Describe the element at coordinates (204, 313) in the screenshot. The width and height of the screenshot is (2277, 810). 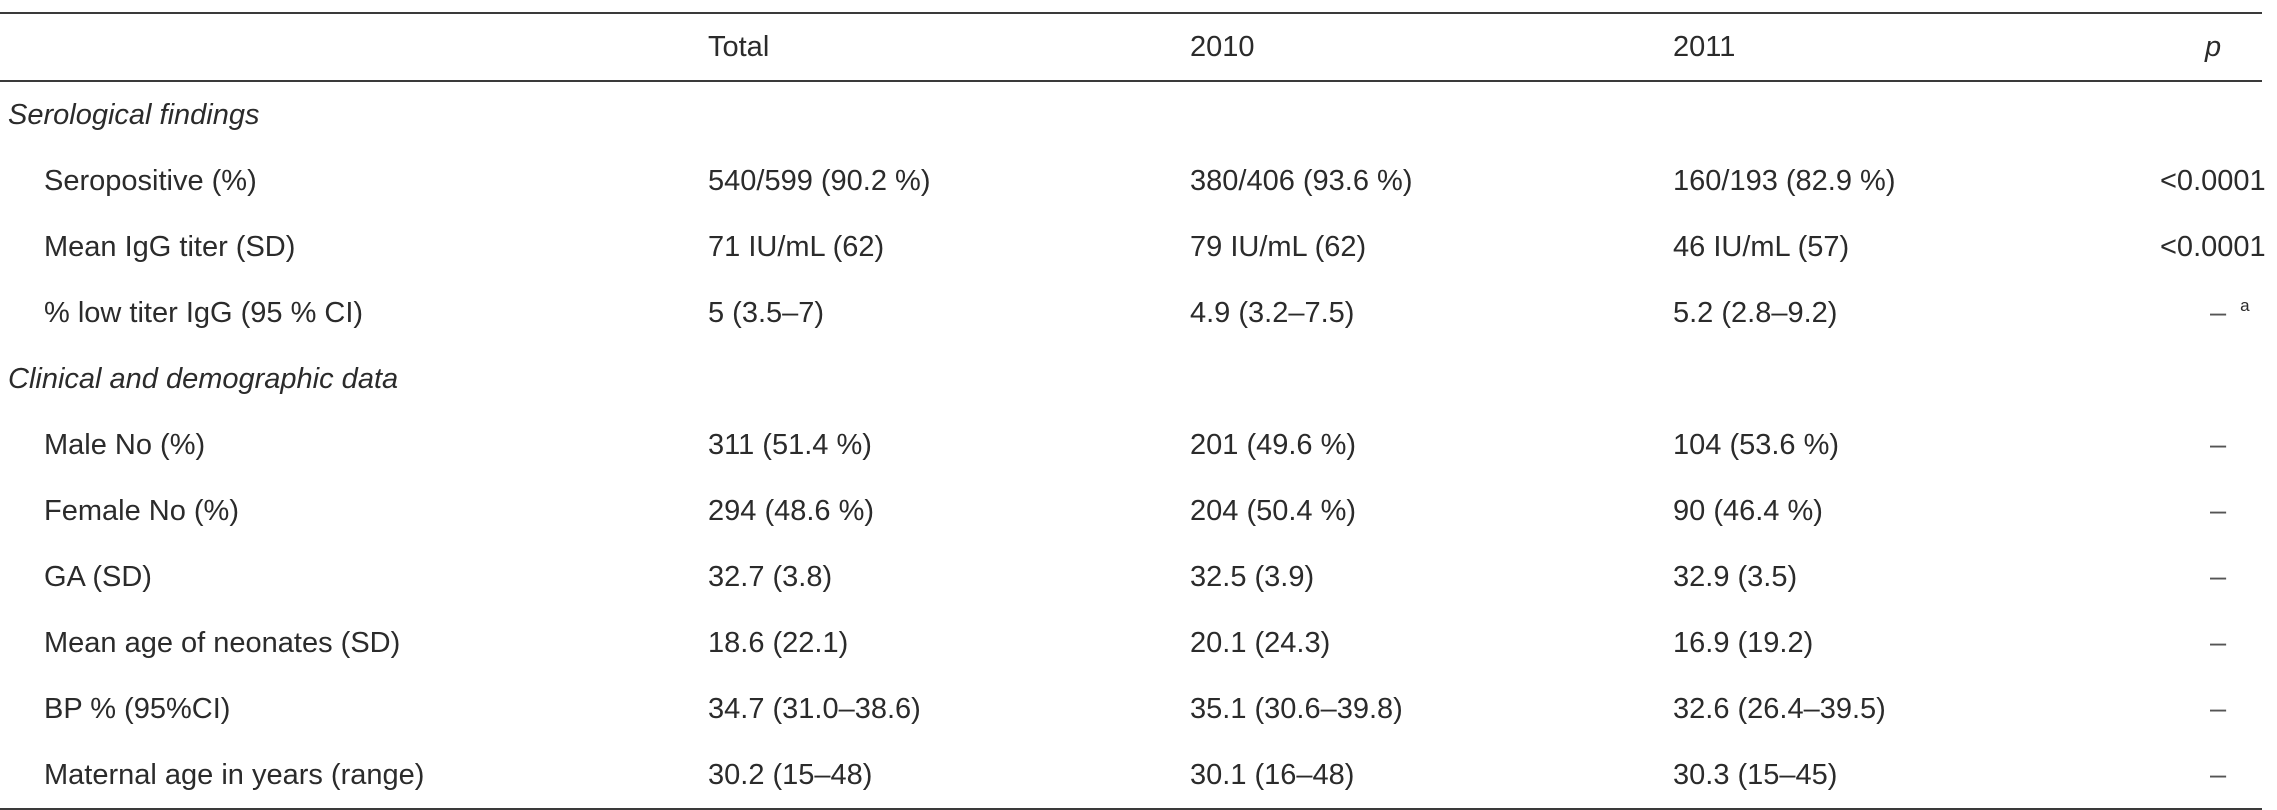
I see `row-label: % low titer IgG (95 % CI)` at that location.